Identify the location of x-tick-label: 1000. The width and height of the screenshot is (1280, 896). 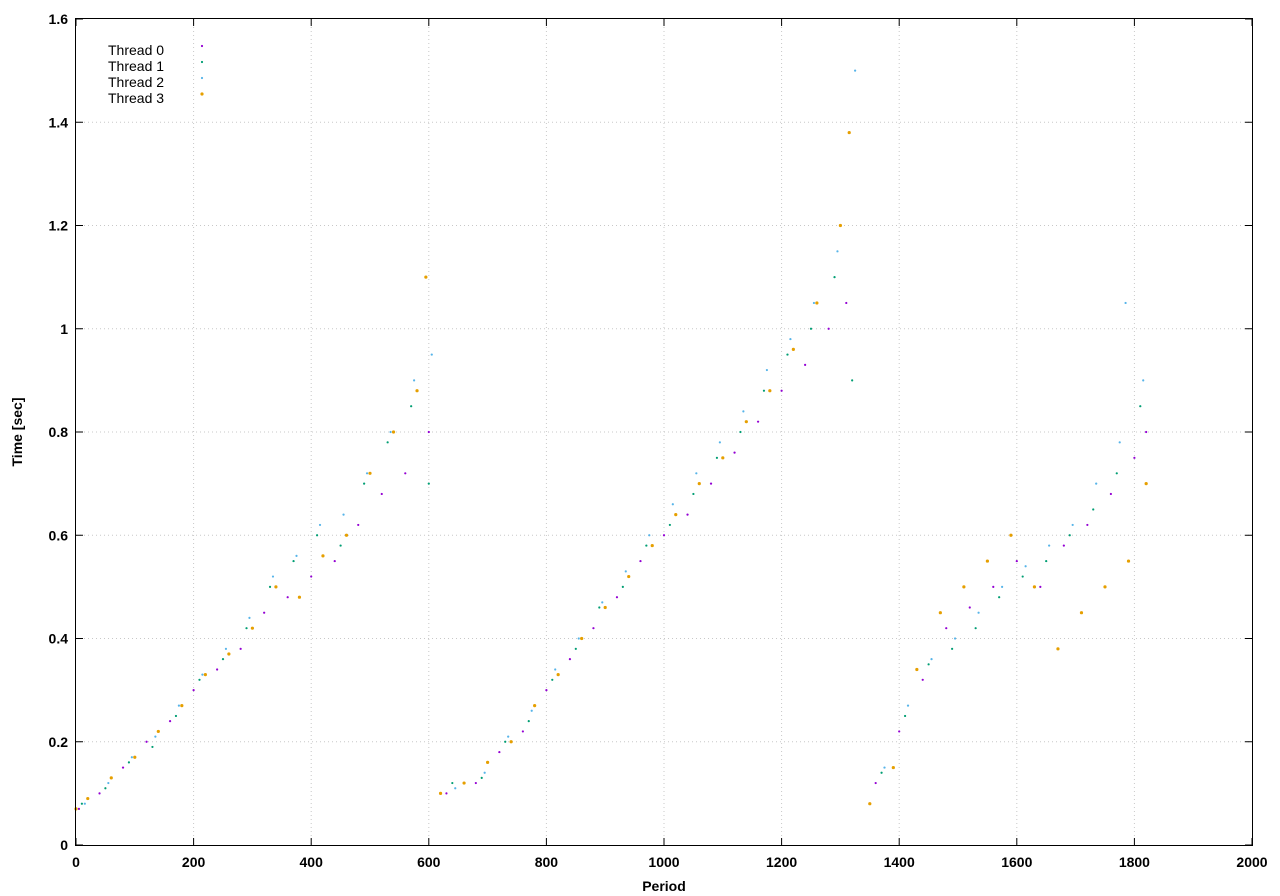
(663, 862).